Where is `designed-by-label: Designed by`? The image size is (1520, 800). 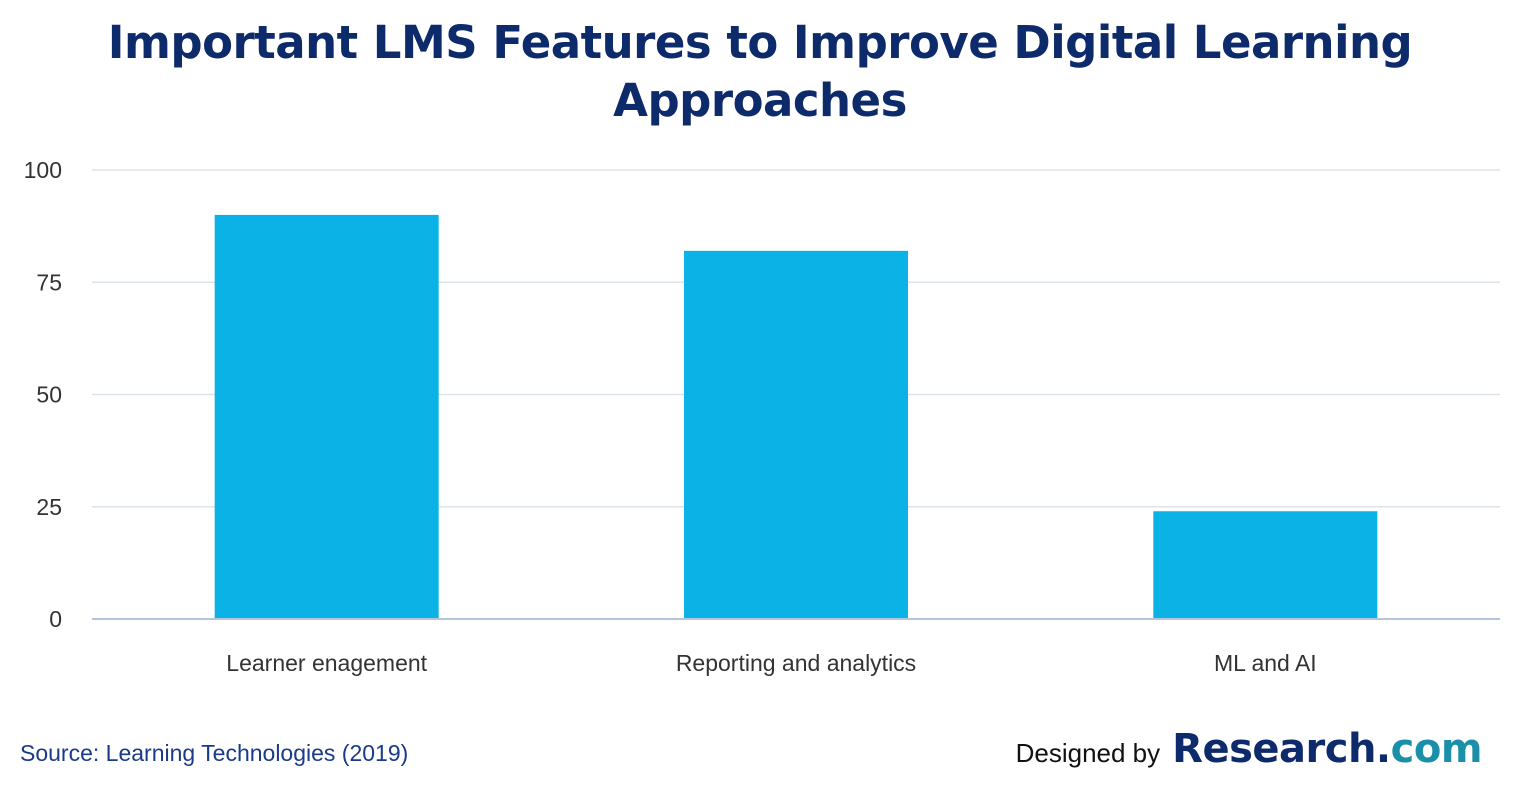 designed-by-label: Designed by is located at coordinates (1088, 753).